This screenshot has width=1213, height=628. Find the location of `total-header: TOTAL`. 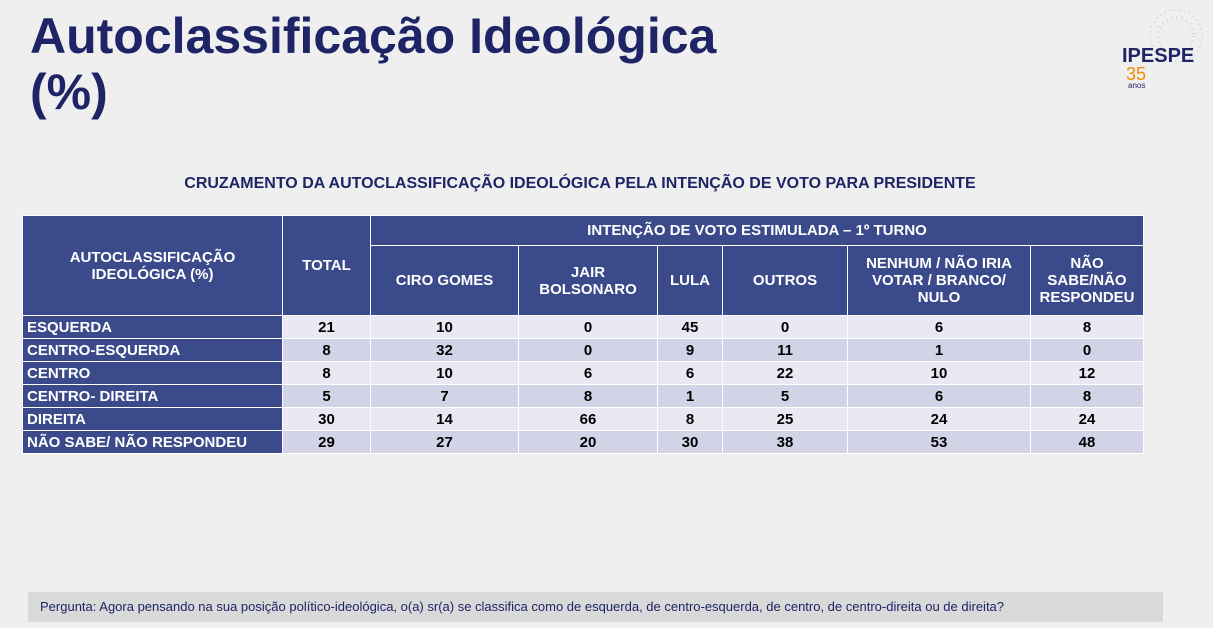

total-header: TOTAL is located at coordinates (326, 265).